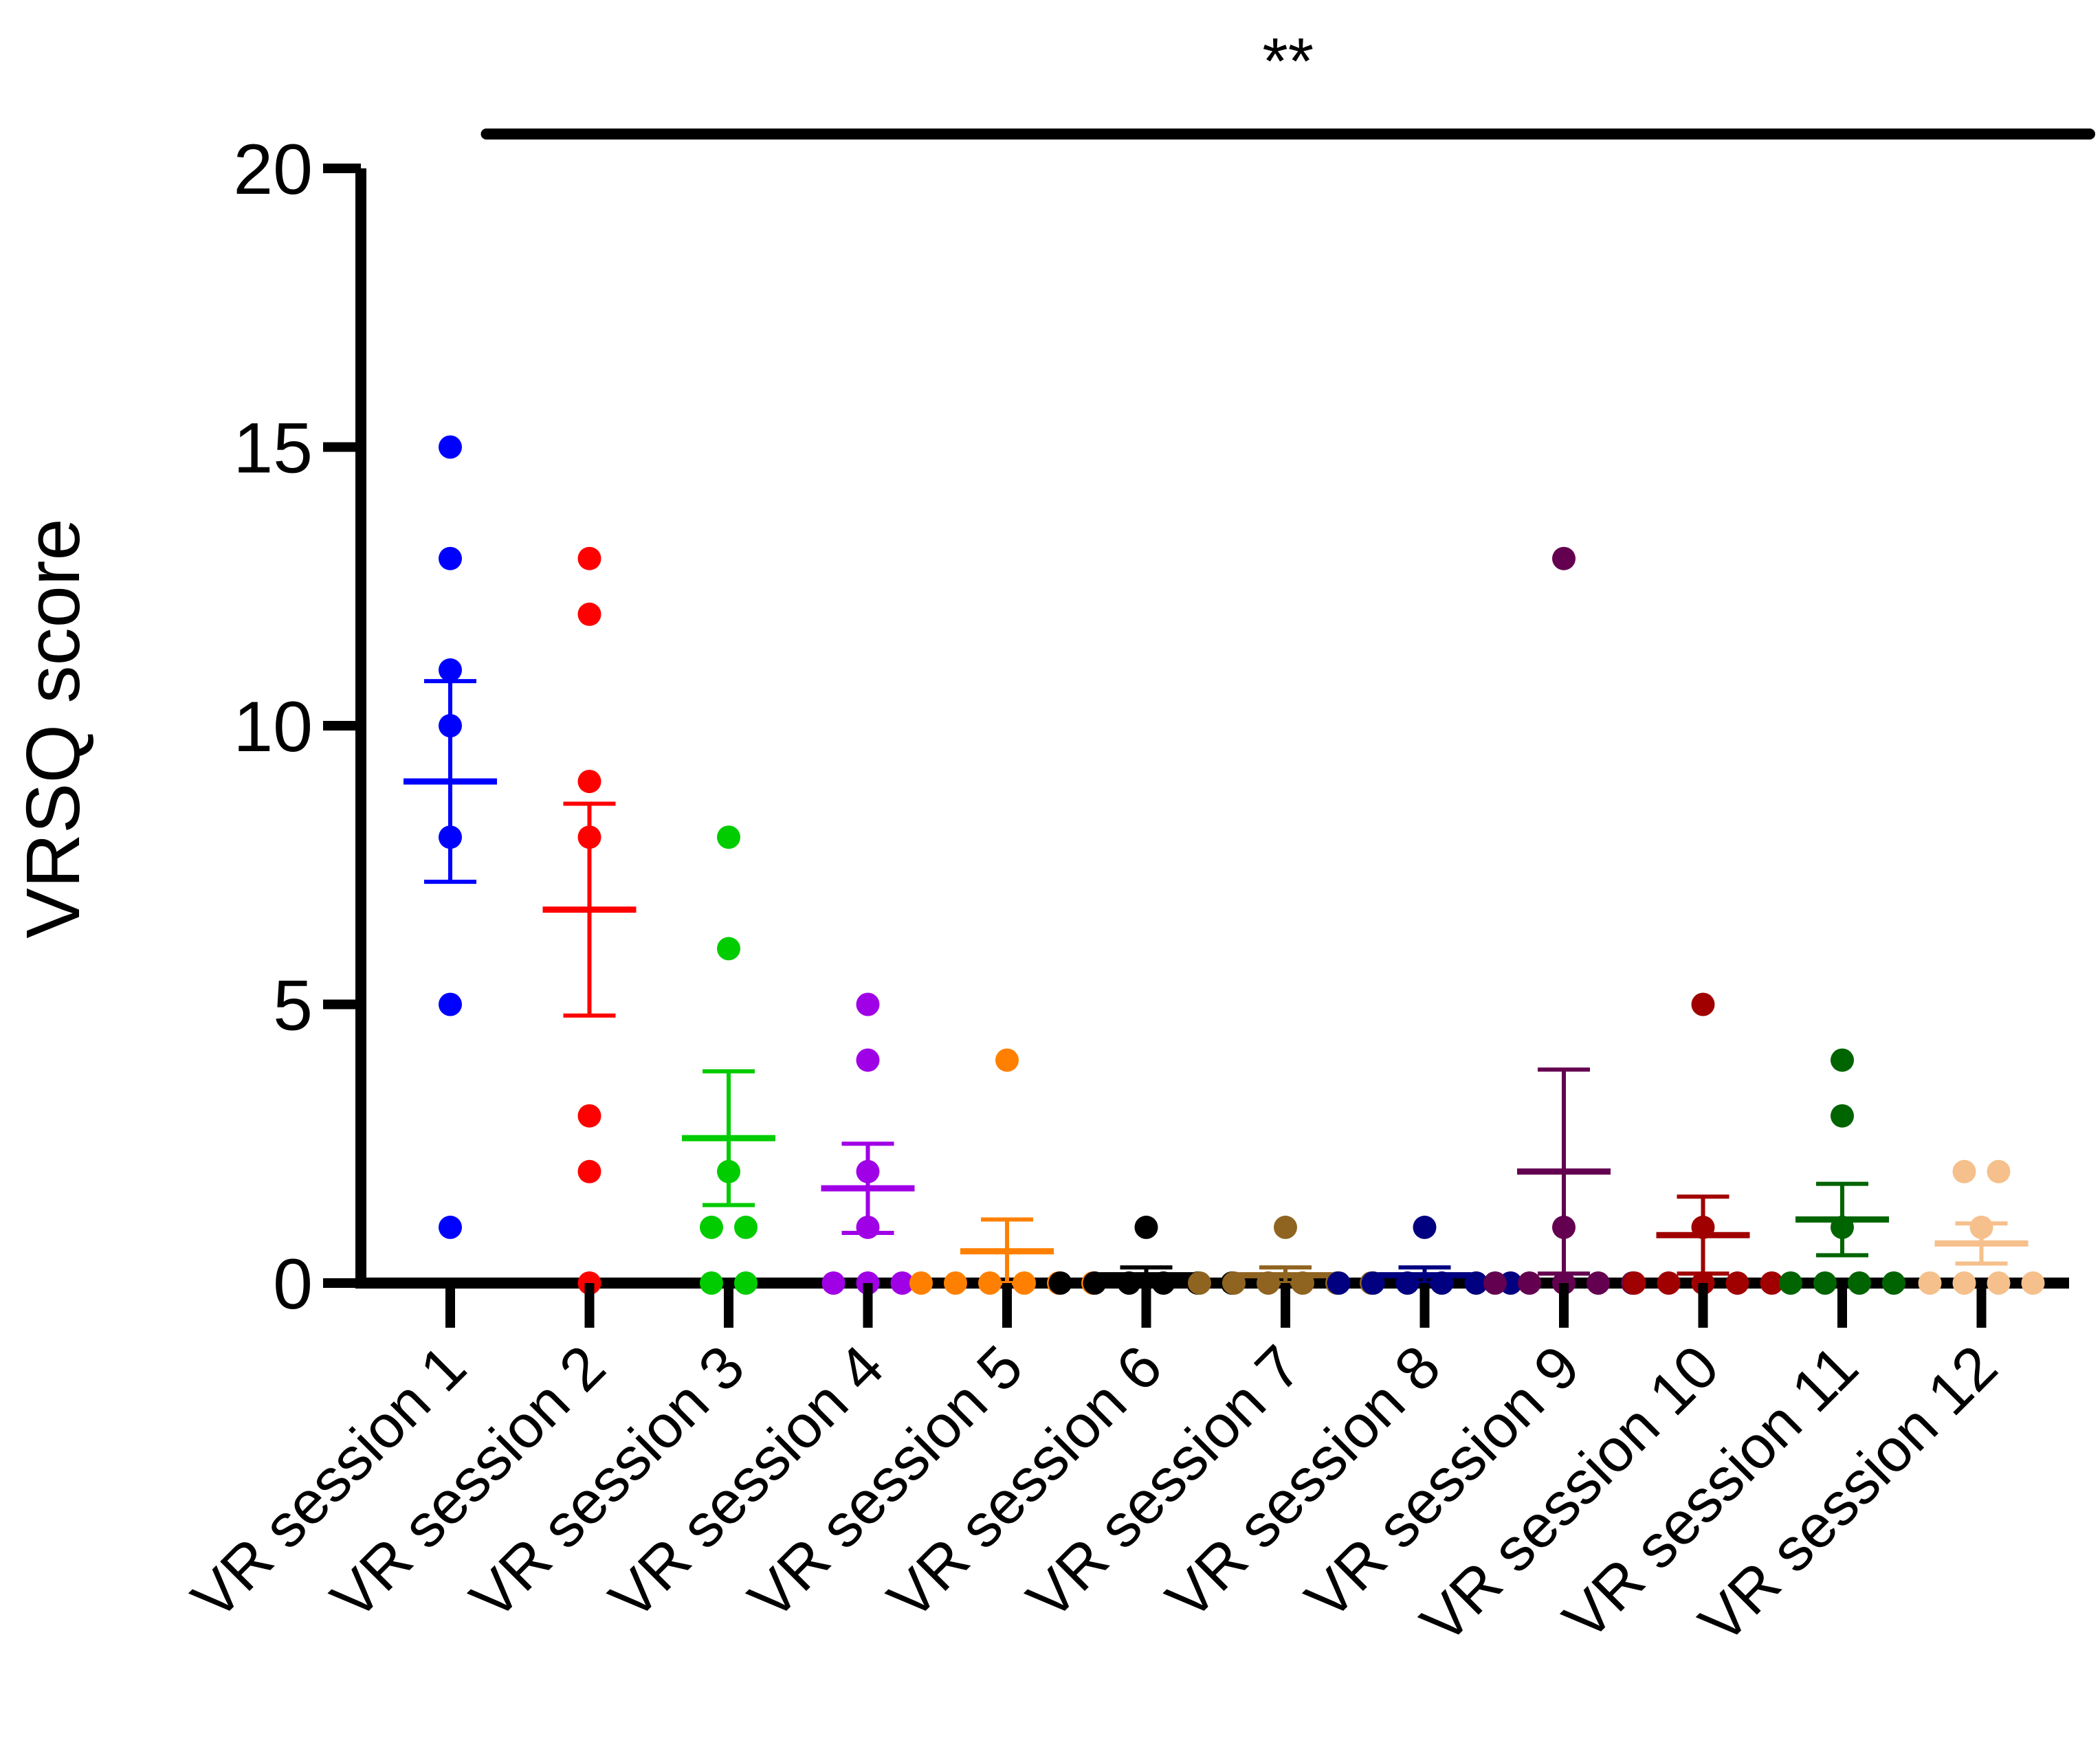 This screenshot has height=1749, width=2100. I want to click on y-tick-label: 15, so click(273, 449).